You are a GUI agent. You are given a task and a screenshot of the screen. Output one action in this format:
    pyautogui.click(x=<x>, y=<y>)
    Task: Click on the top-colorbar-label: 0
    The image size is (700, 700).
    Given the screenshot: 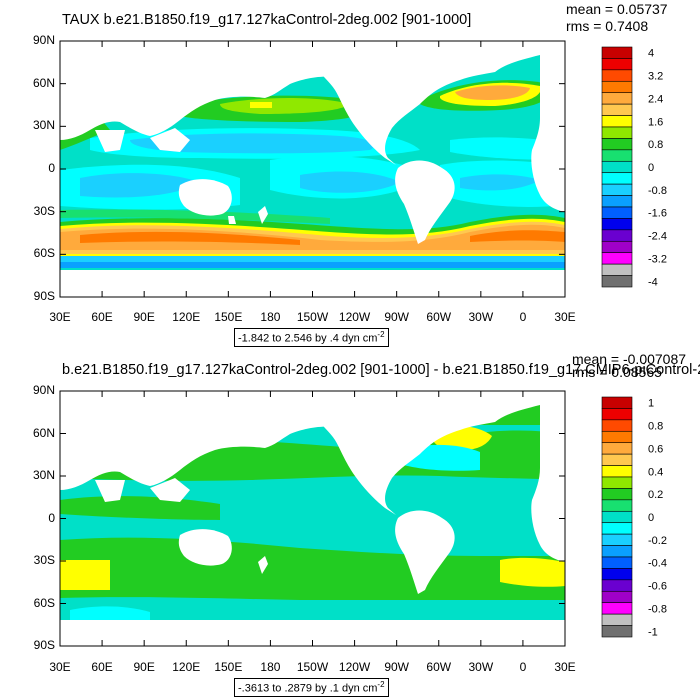 What is the action you would take?
    pyautogui.click(x=651, y=168)
    